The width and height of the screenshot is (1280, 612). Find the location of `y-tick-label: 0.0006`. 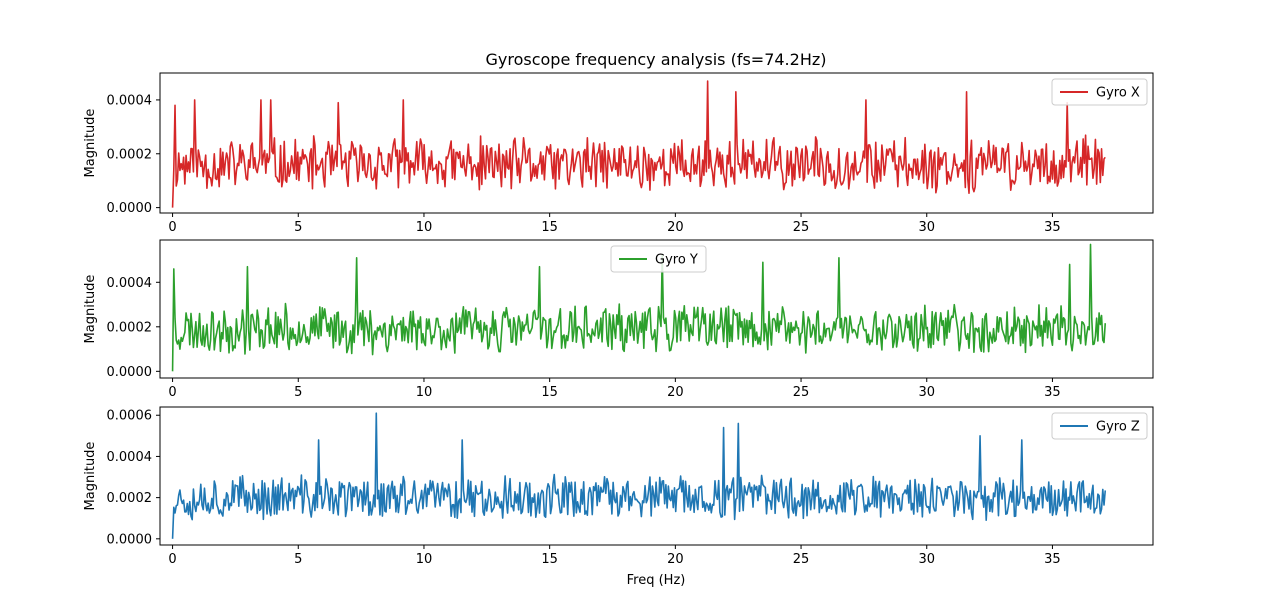

y-tick-label: 0.0006 is located at coordinates (130, 416).